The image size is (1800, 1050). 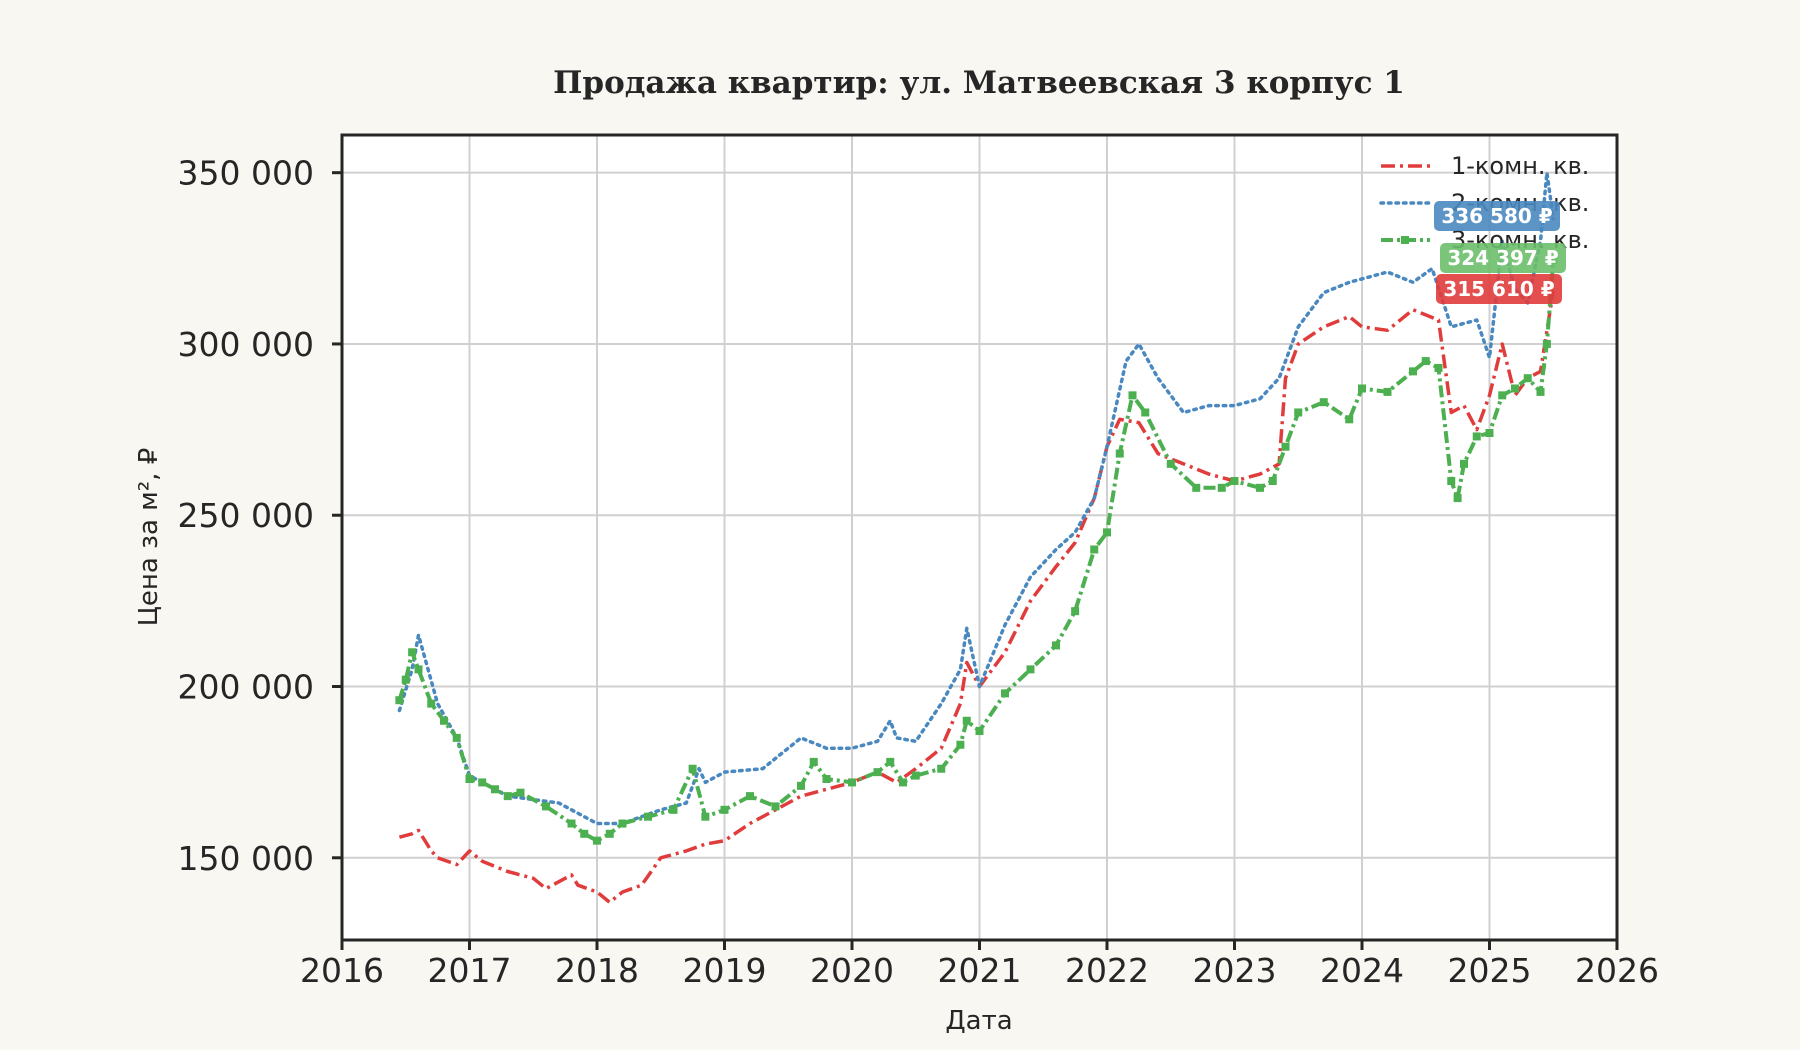 I want to click on y-tick-label: 150 000, so click(x=246, y=858).